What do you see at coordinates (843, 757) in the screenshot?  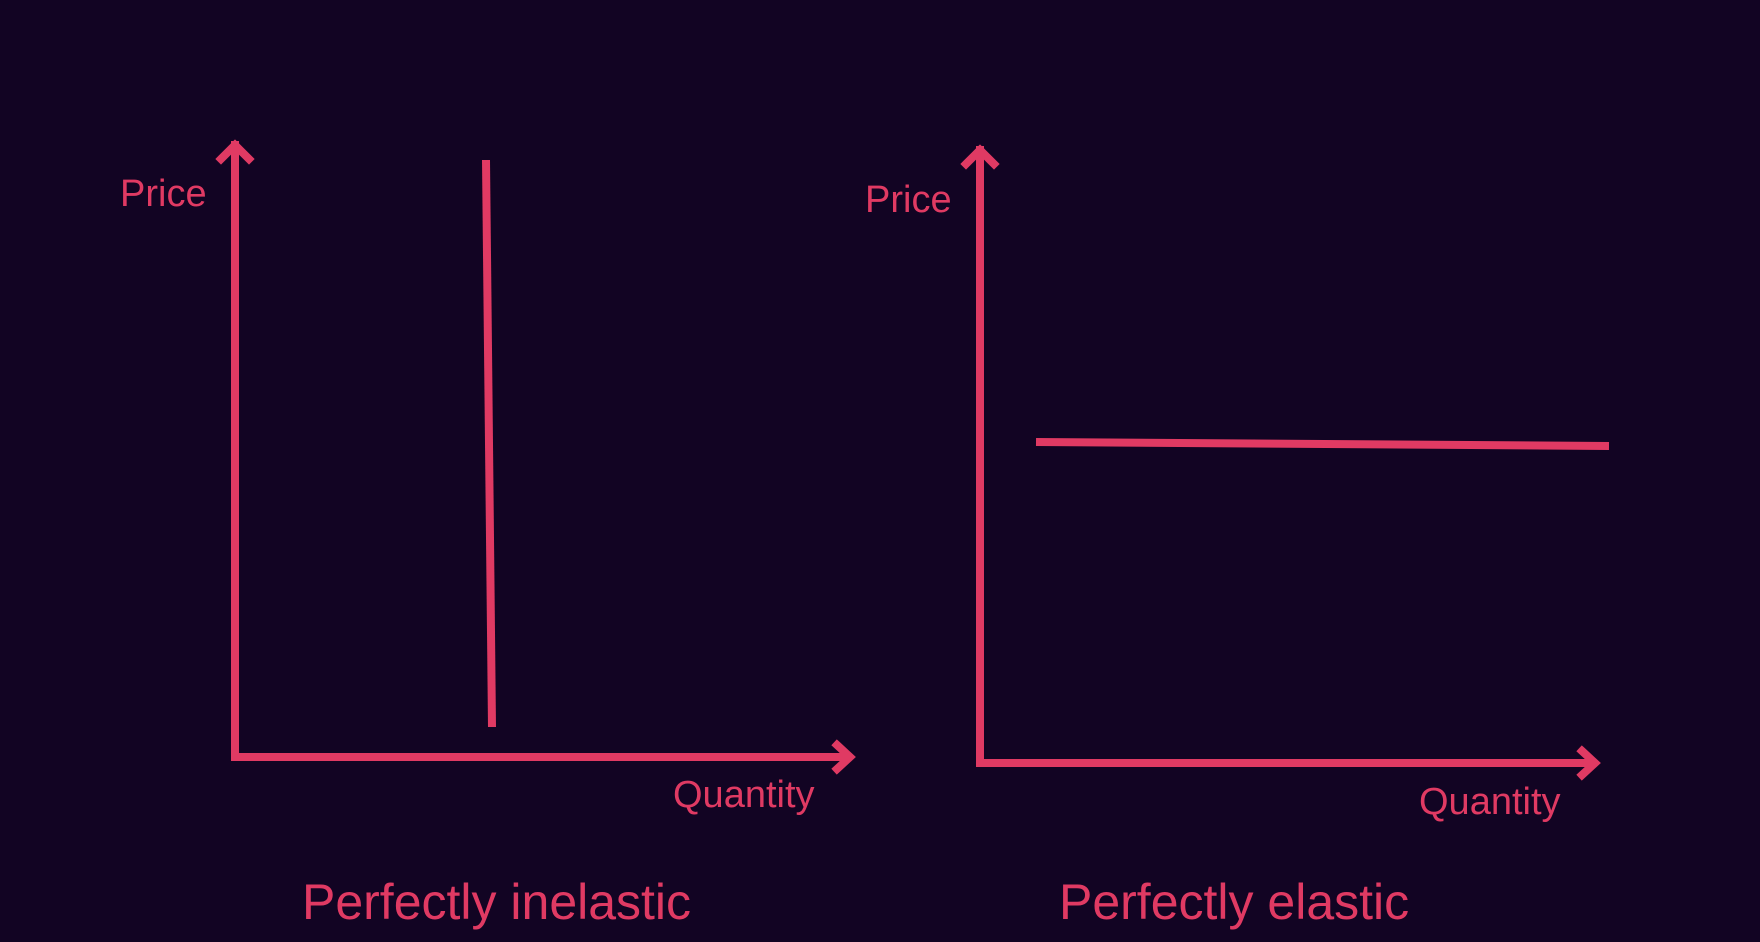 I see `inelastic-x-axis-arrow` at bounding box center [843, 757].